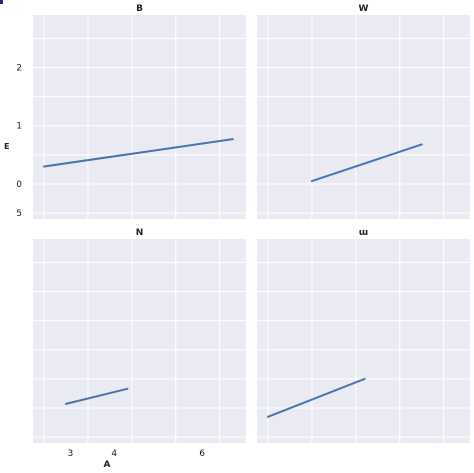 This screenshot has height=473, width=474. I want to click on x-axis-label: A, so click(107, 465).